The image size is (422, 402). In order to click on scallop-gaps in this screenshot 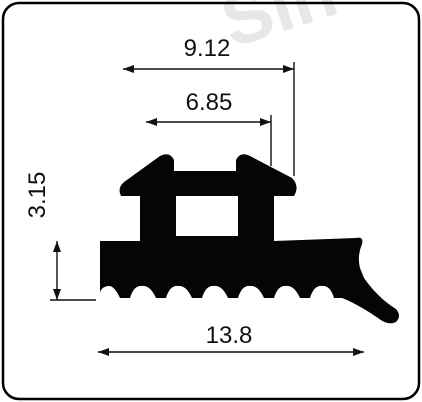, I will do `click(214, 302)`.